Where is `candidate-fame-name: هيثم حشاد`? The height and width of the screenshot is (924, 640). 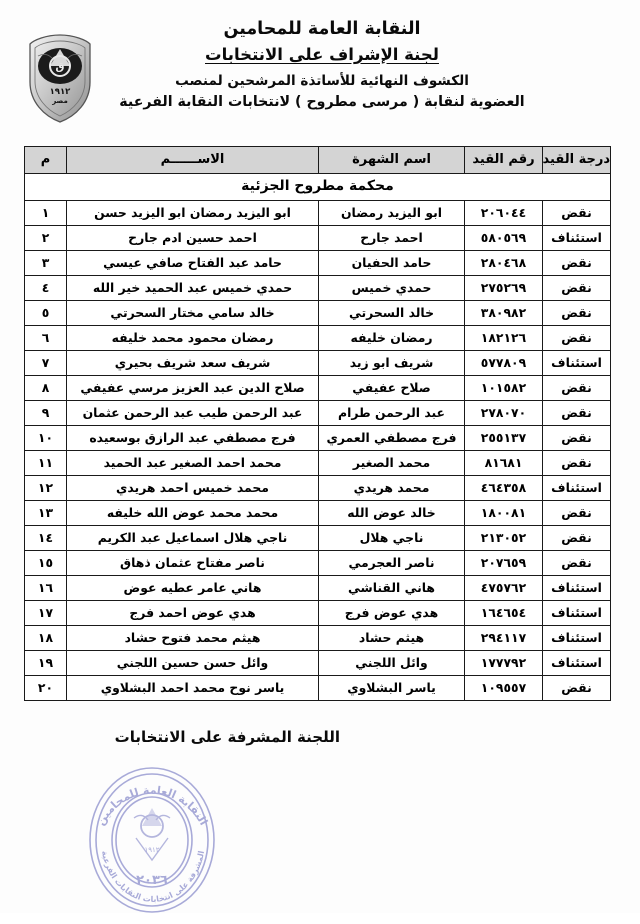 candidate-fame-name: هيثم حشاد is located at coordinates (391, 638).